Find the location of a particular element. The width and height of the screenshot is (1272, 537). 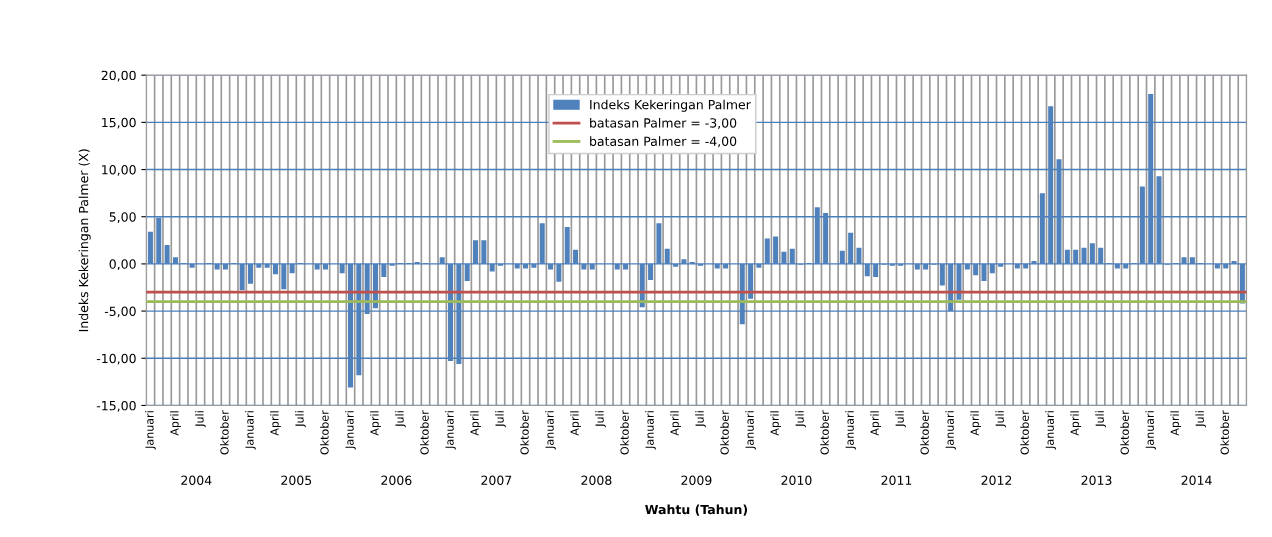

text: 2007 is located at coordinates (496, 480).